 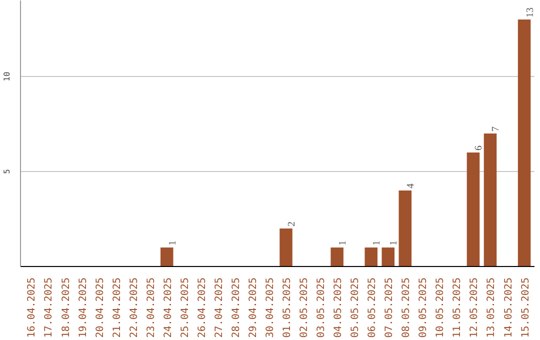 I want to click on x-tick-label: 12.05.2025, so click(x=474, y=307).